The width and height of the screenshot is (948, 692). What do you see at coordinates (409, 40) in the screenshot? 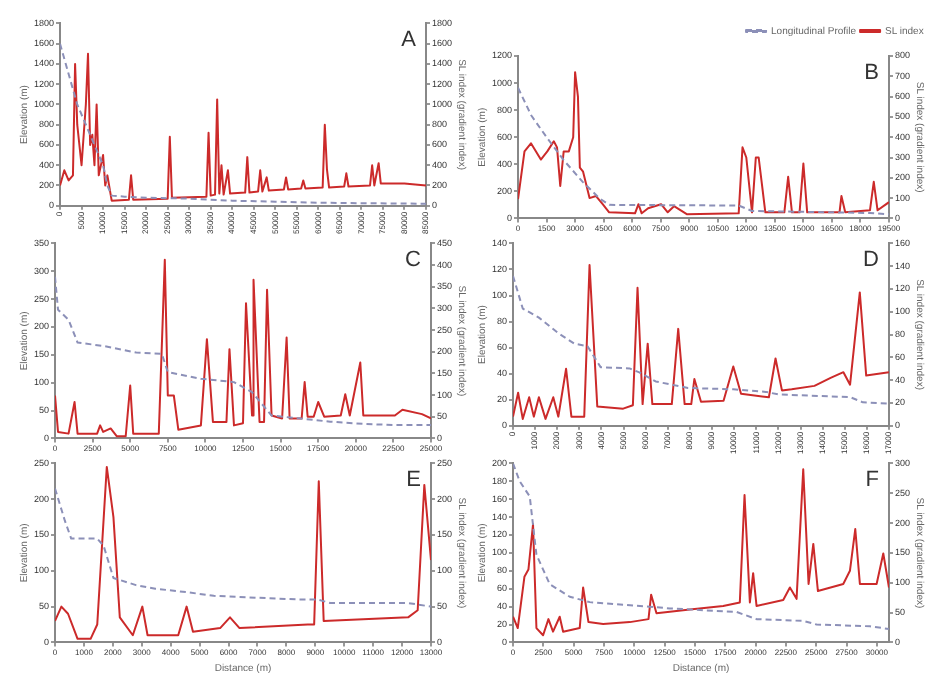
I see `annotation: A` at bounding box center [409, 40].